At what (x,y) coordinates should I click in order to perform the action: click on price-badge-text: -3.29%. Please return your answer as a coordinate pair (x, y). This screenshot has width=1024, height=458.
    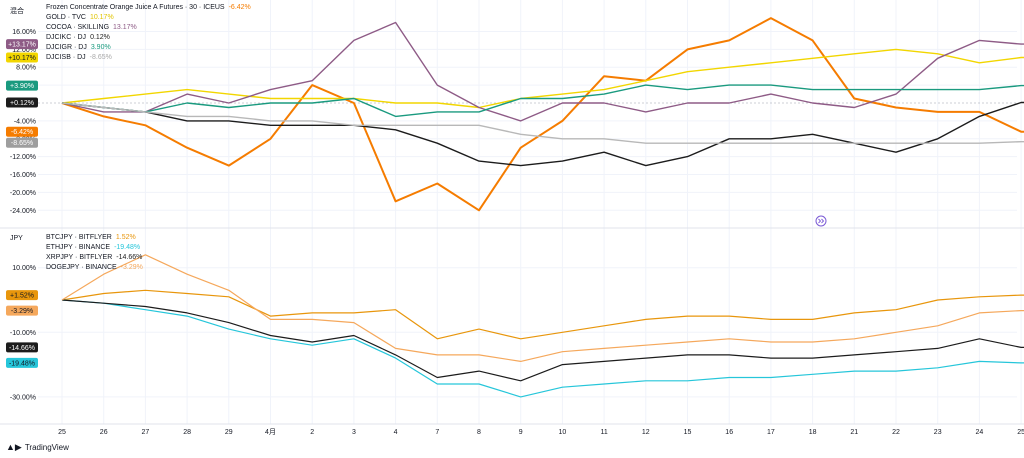
    Looking at the image, I should click on (22, 311).